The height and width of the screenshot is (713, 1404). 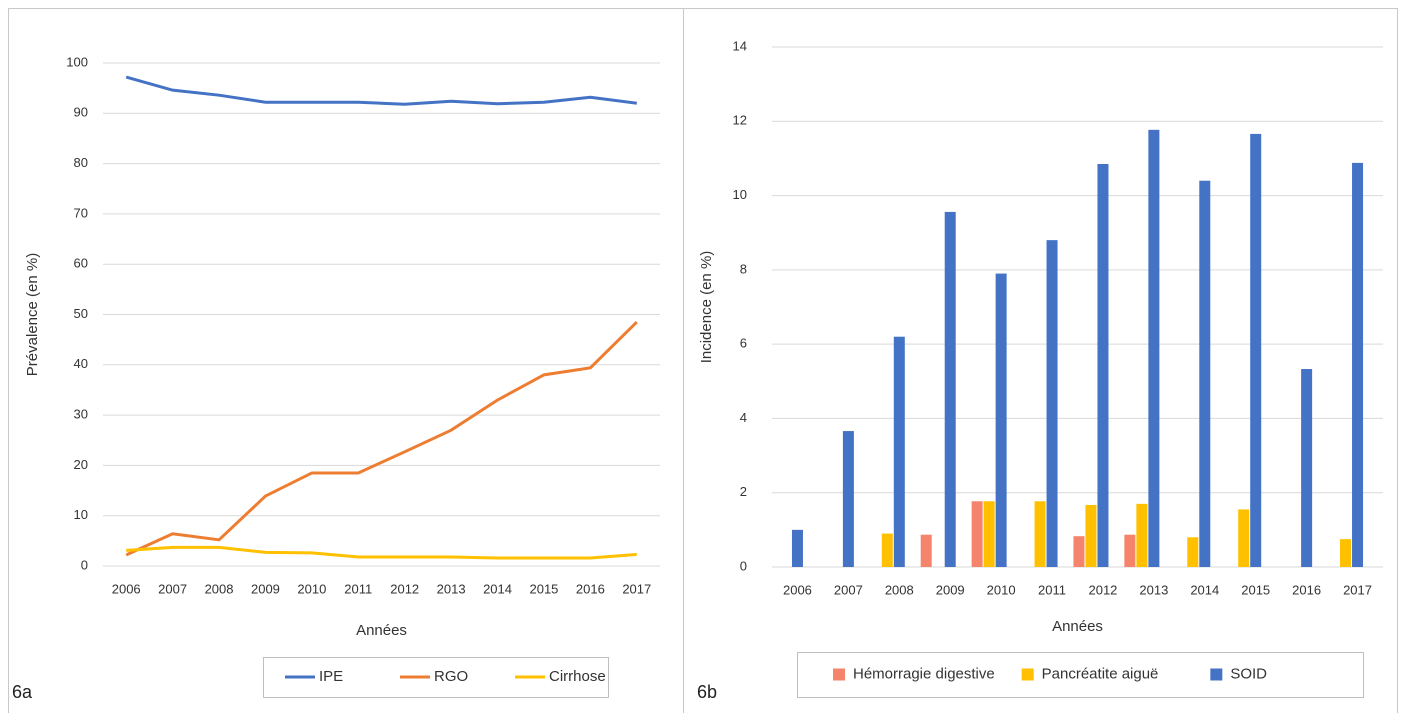 I want to click on legend-label: RGO, so click(x=451, y=676).